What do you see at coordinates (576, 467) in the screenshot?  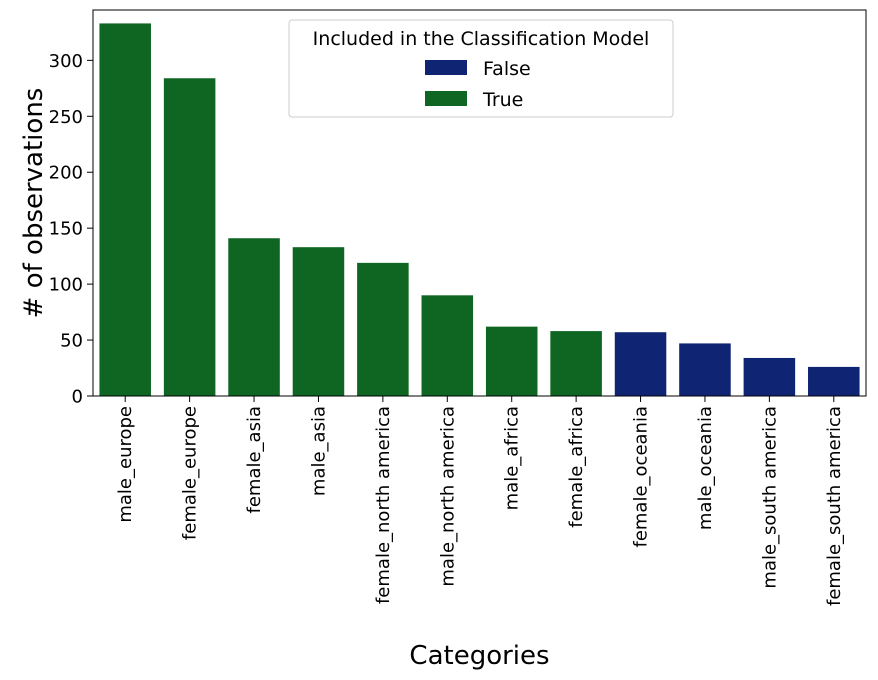 I see `x-tick-label: female_africa` at bounding box center [576, 467].